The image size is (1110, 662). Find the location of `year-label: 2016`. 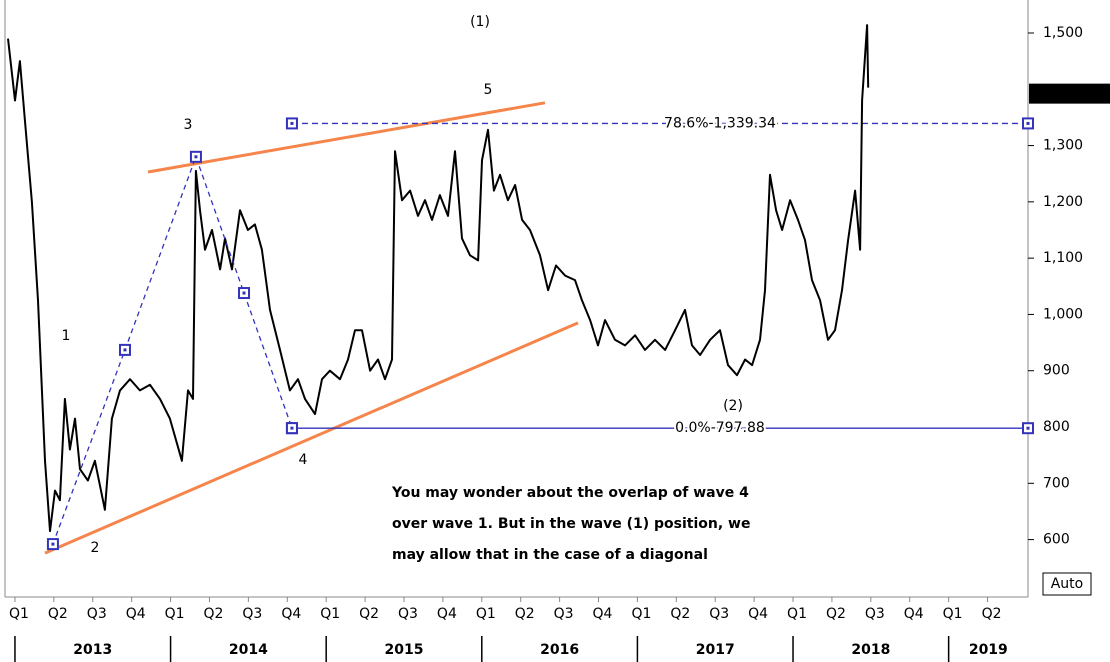

year-label: 2016 is located at coordinates (559, 650).